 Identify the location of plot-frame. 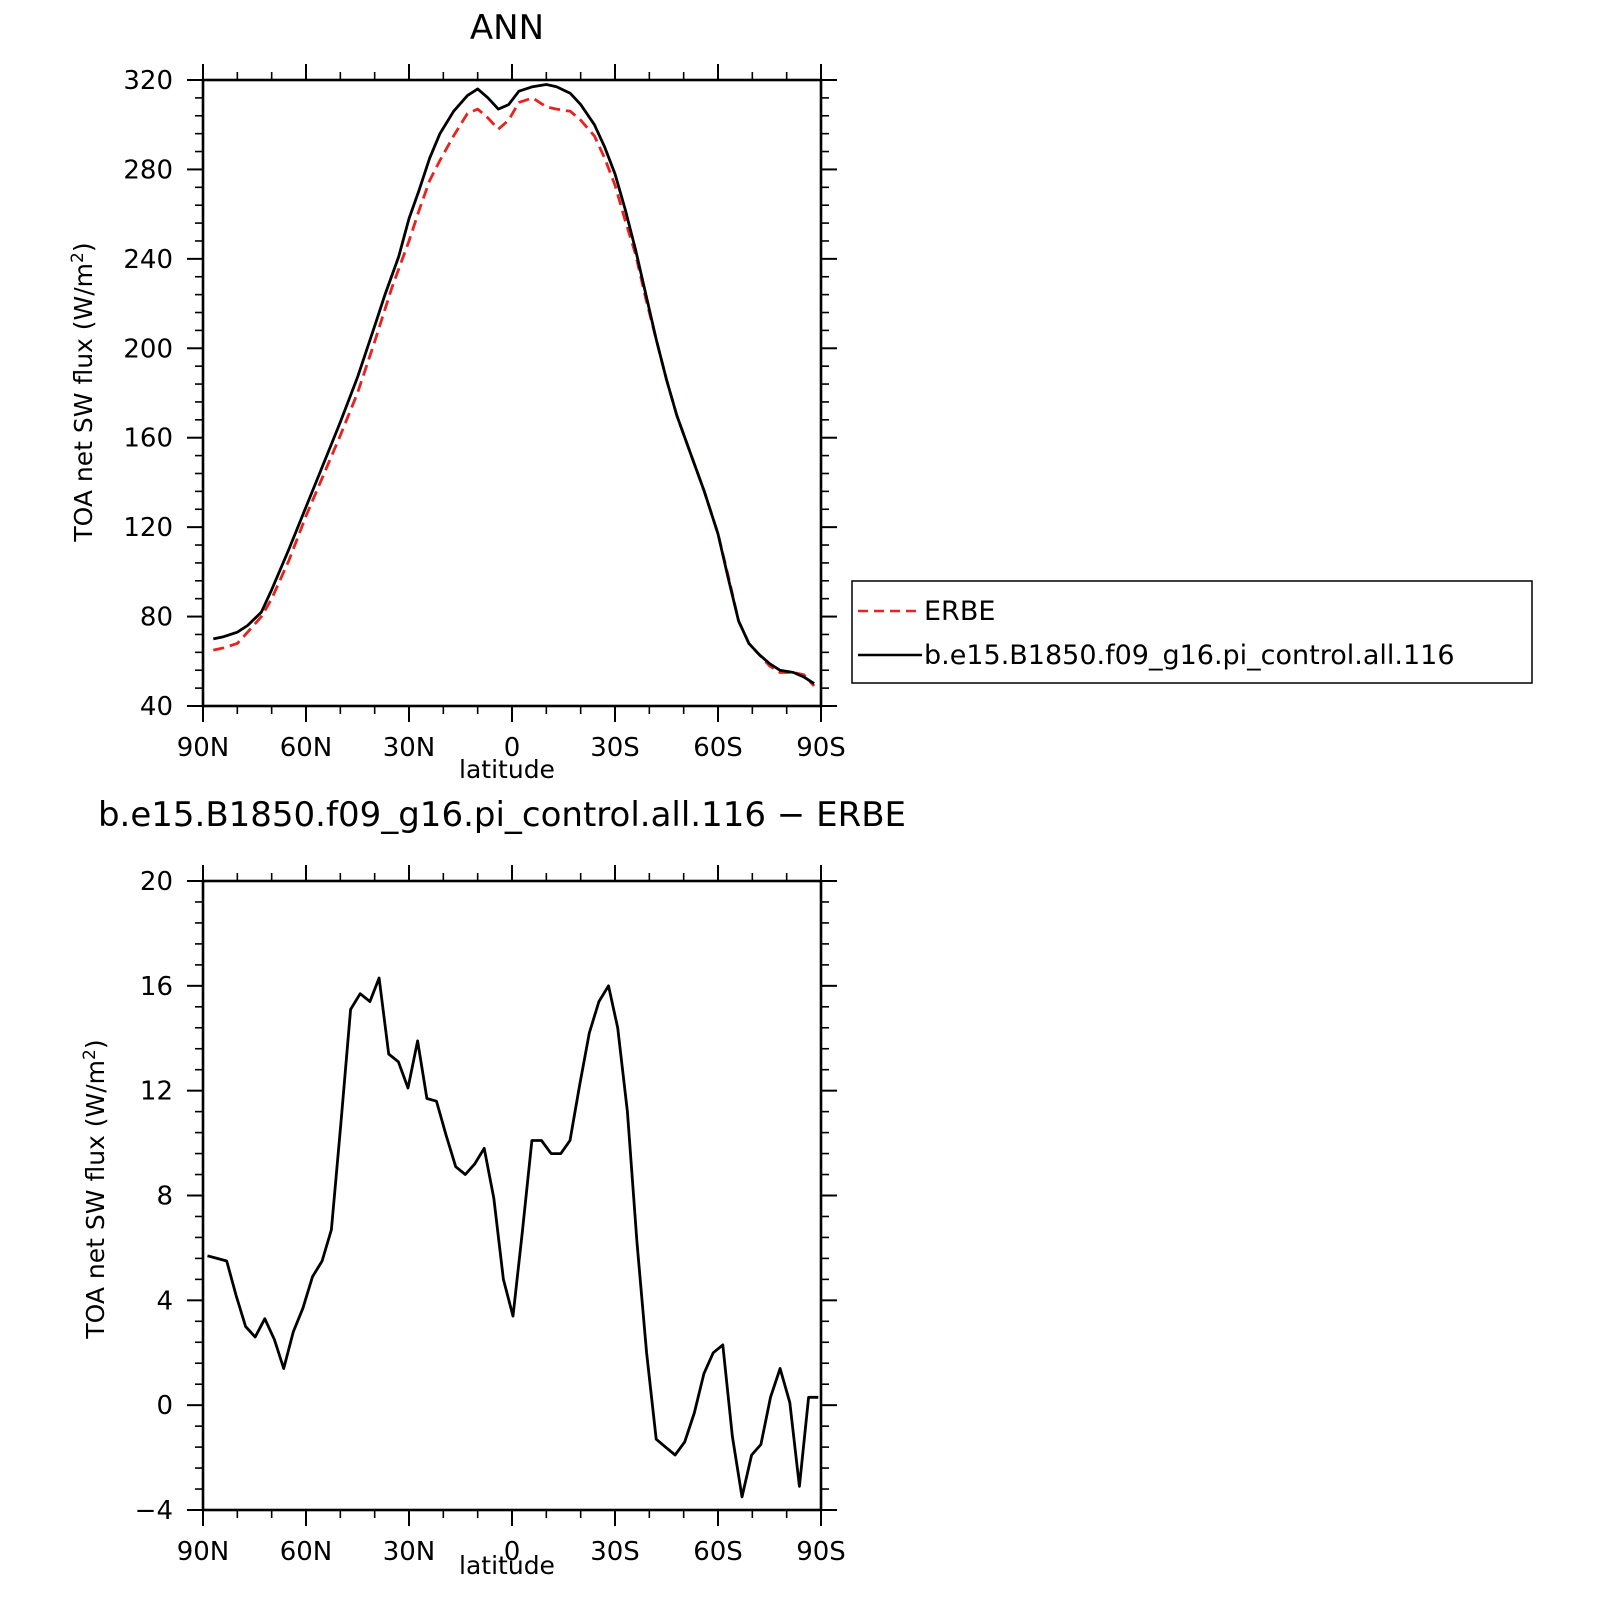
(512, 393).